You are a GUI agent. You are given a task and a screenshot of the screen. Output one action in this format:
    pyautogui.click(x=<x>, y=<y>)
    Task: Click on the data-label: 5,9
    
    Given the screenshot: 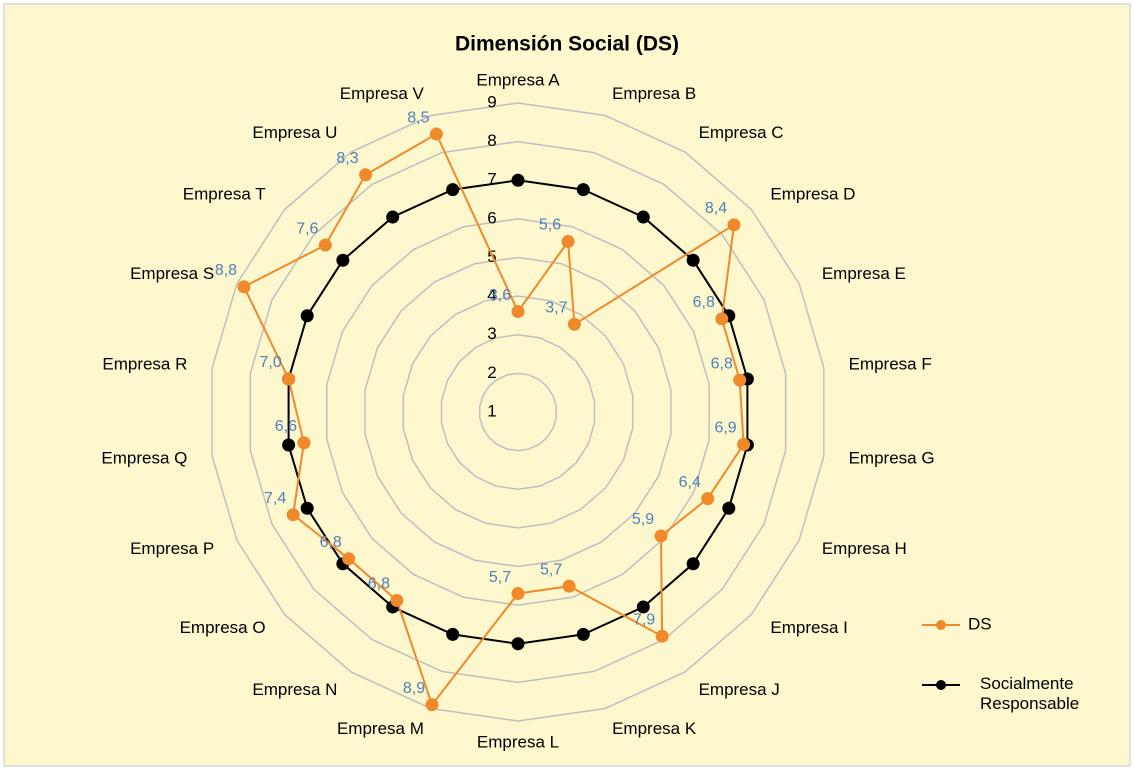 What is the action you would take?
    pyautogui.click(x=643, y=519)
    